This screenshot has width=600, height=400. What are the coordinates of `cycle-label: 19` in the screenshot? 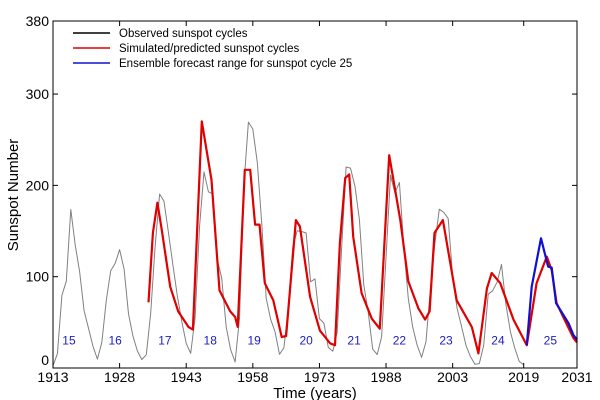 It's located at (254, 341).